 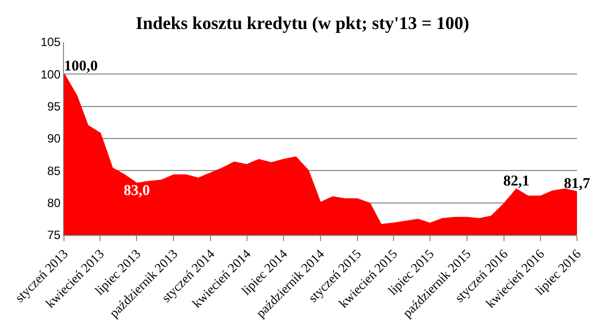 I want to click on chart-title: Indeks kosztu kredytu (w pkt; sty'13 = 100), so click(x=303, y=23).